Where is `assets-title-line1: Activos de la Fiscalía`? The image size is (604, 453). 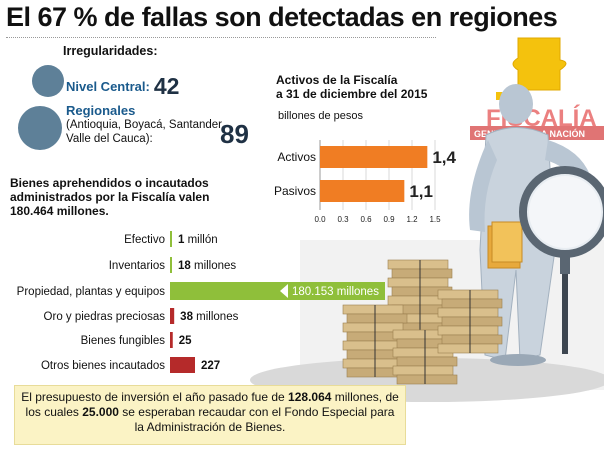
assets-title-line1: Activos de la Fiscalía is located at coordinates (337, 80).